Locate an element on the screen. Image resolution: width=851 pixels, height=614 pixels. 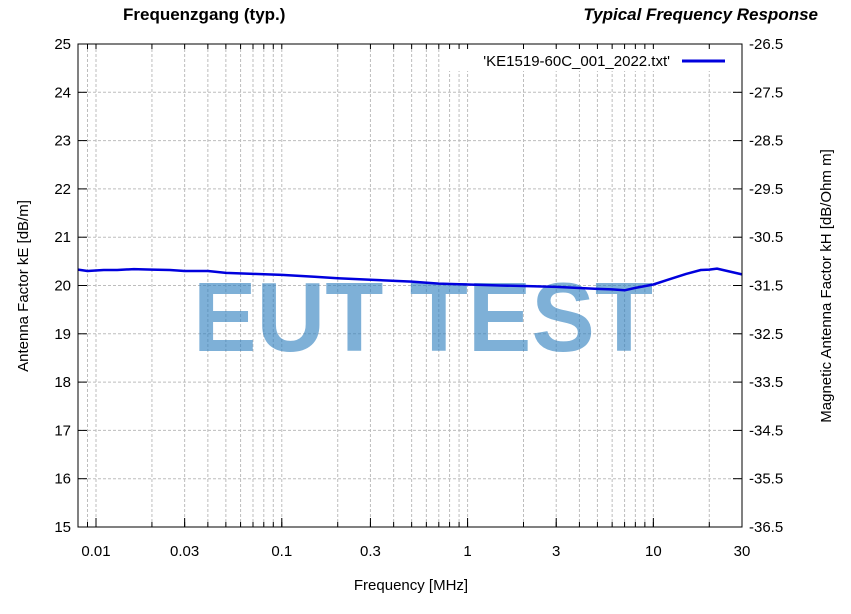
y-tick-label: 24 is located at coordinates (62, 92).